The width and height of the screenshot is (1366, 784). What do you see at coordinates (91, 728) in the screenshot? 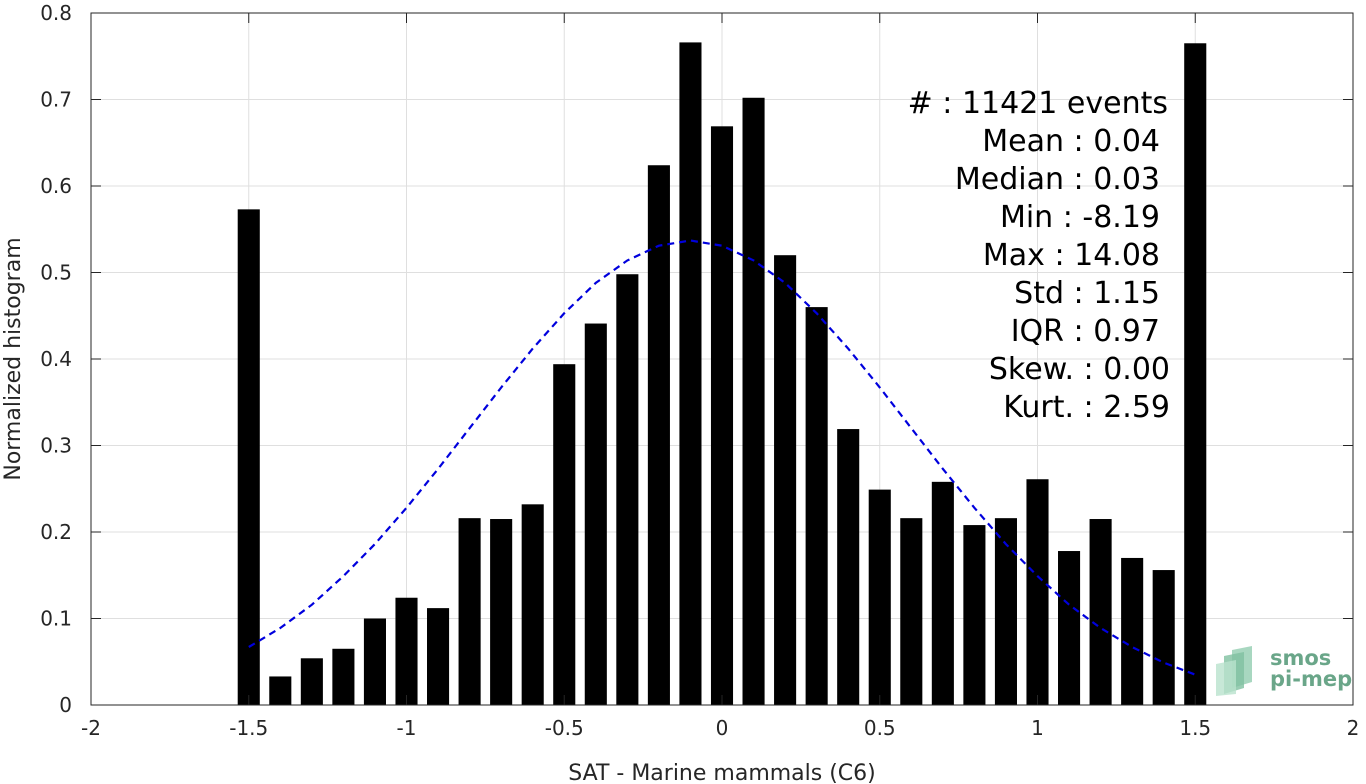
I see `x-tick-label: -2` at bounding box center [91, 728].